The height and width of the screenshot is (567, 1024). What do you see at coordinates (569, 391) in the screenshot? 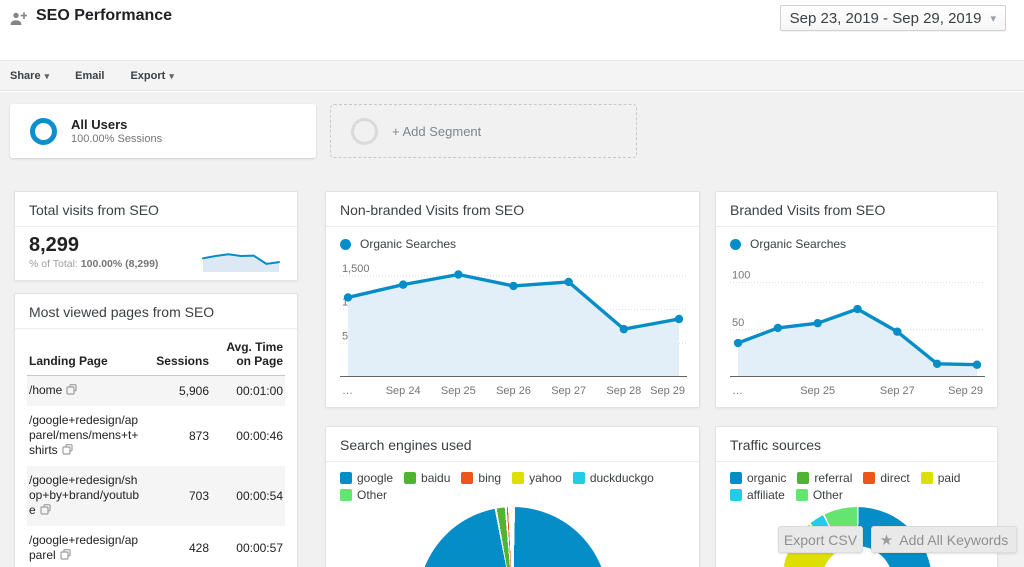
I see `x-axis-label: Sep 27` at bounding box center [569, 391].